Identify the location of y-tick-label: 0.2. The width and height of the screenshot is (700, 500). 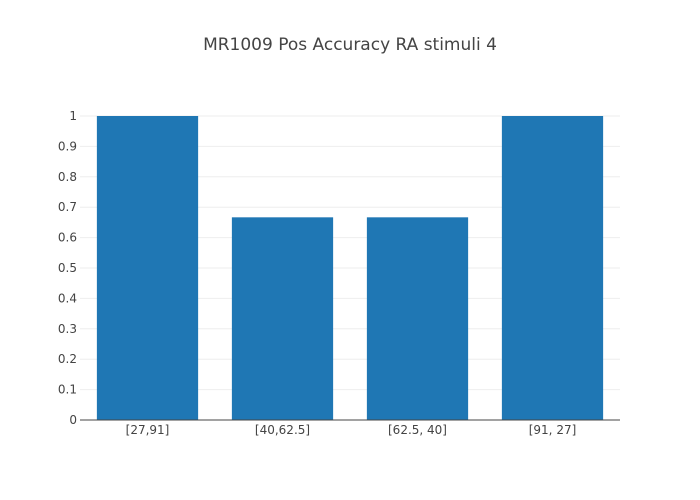
(67, 359).